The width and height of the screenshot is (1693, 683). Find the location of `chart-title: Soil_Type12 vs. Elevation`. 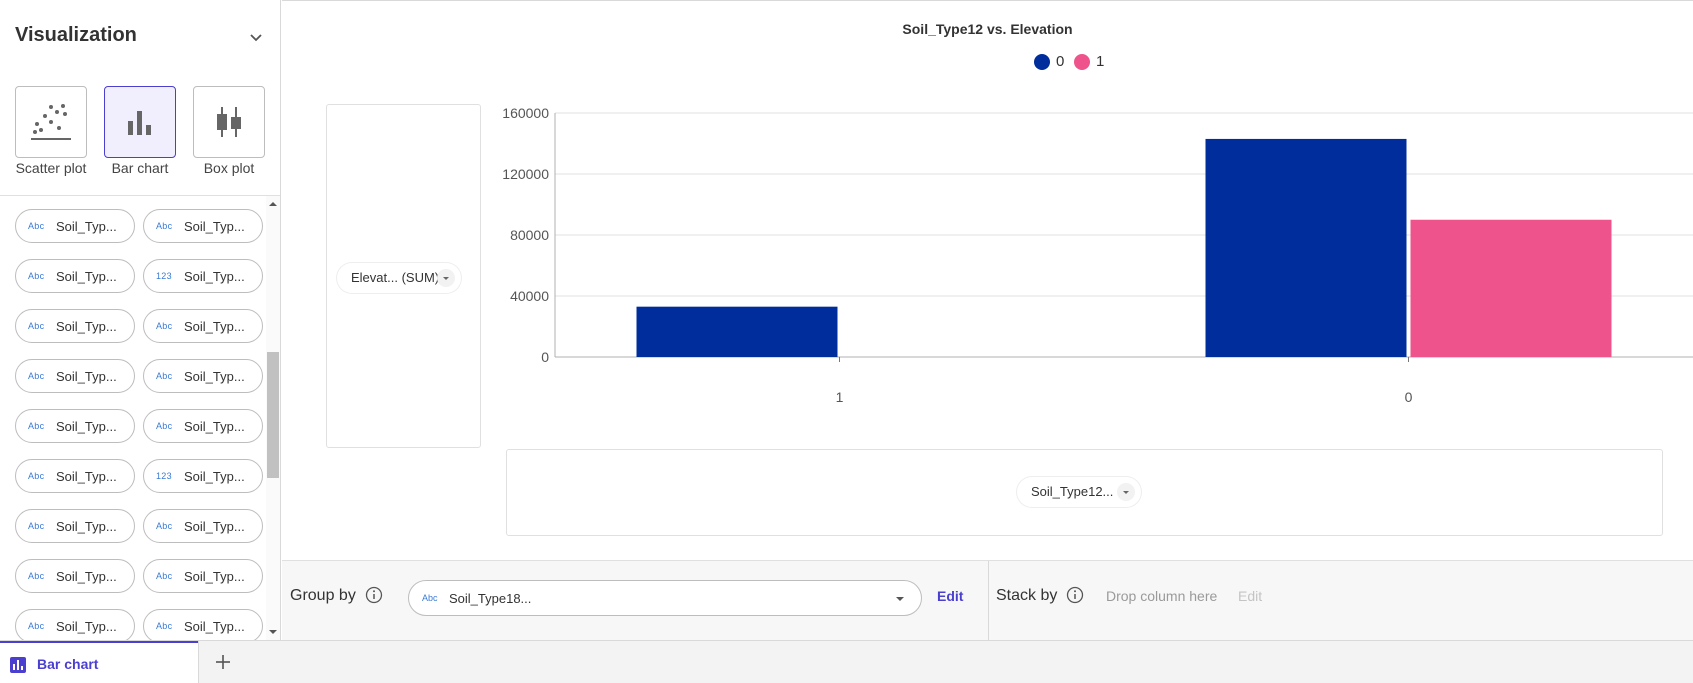

chart-title: Soil_Type12 vs. Elevation is located at coordinates (987, 29).